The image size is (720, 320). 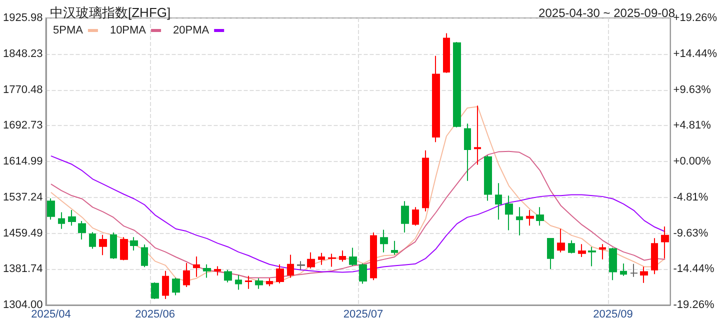 I want to click on y-tick-label: 1848.23, so click(x=22, y=54).